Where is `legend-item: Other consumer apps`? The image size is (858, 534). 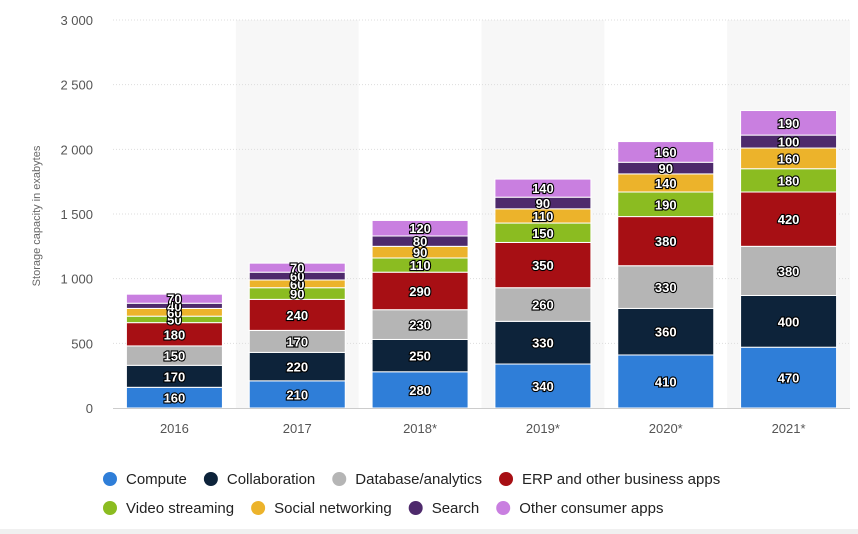
legend-item: Other consumer apps is located at coordinates (579, 508).